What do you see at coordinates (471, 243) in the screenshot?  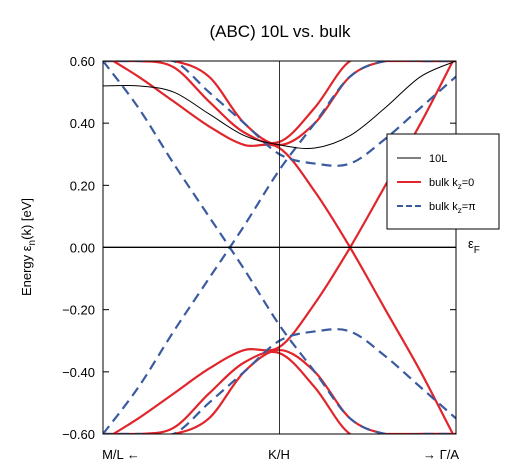 I see `fermi-label-base: ε` at bounding box center [471, 243].